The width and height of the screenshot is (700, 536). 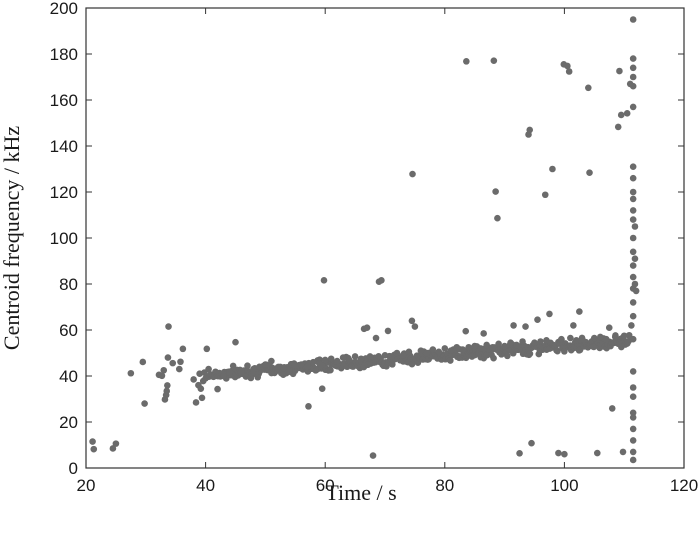 What do you see at coordinates (12, 238) in the screenshot?
I see `y-axis-label: Centroid frequency / kHz` at bounding box center [12, 238].